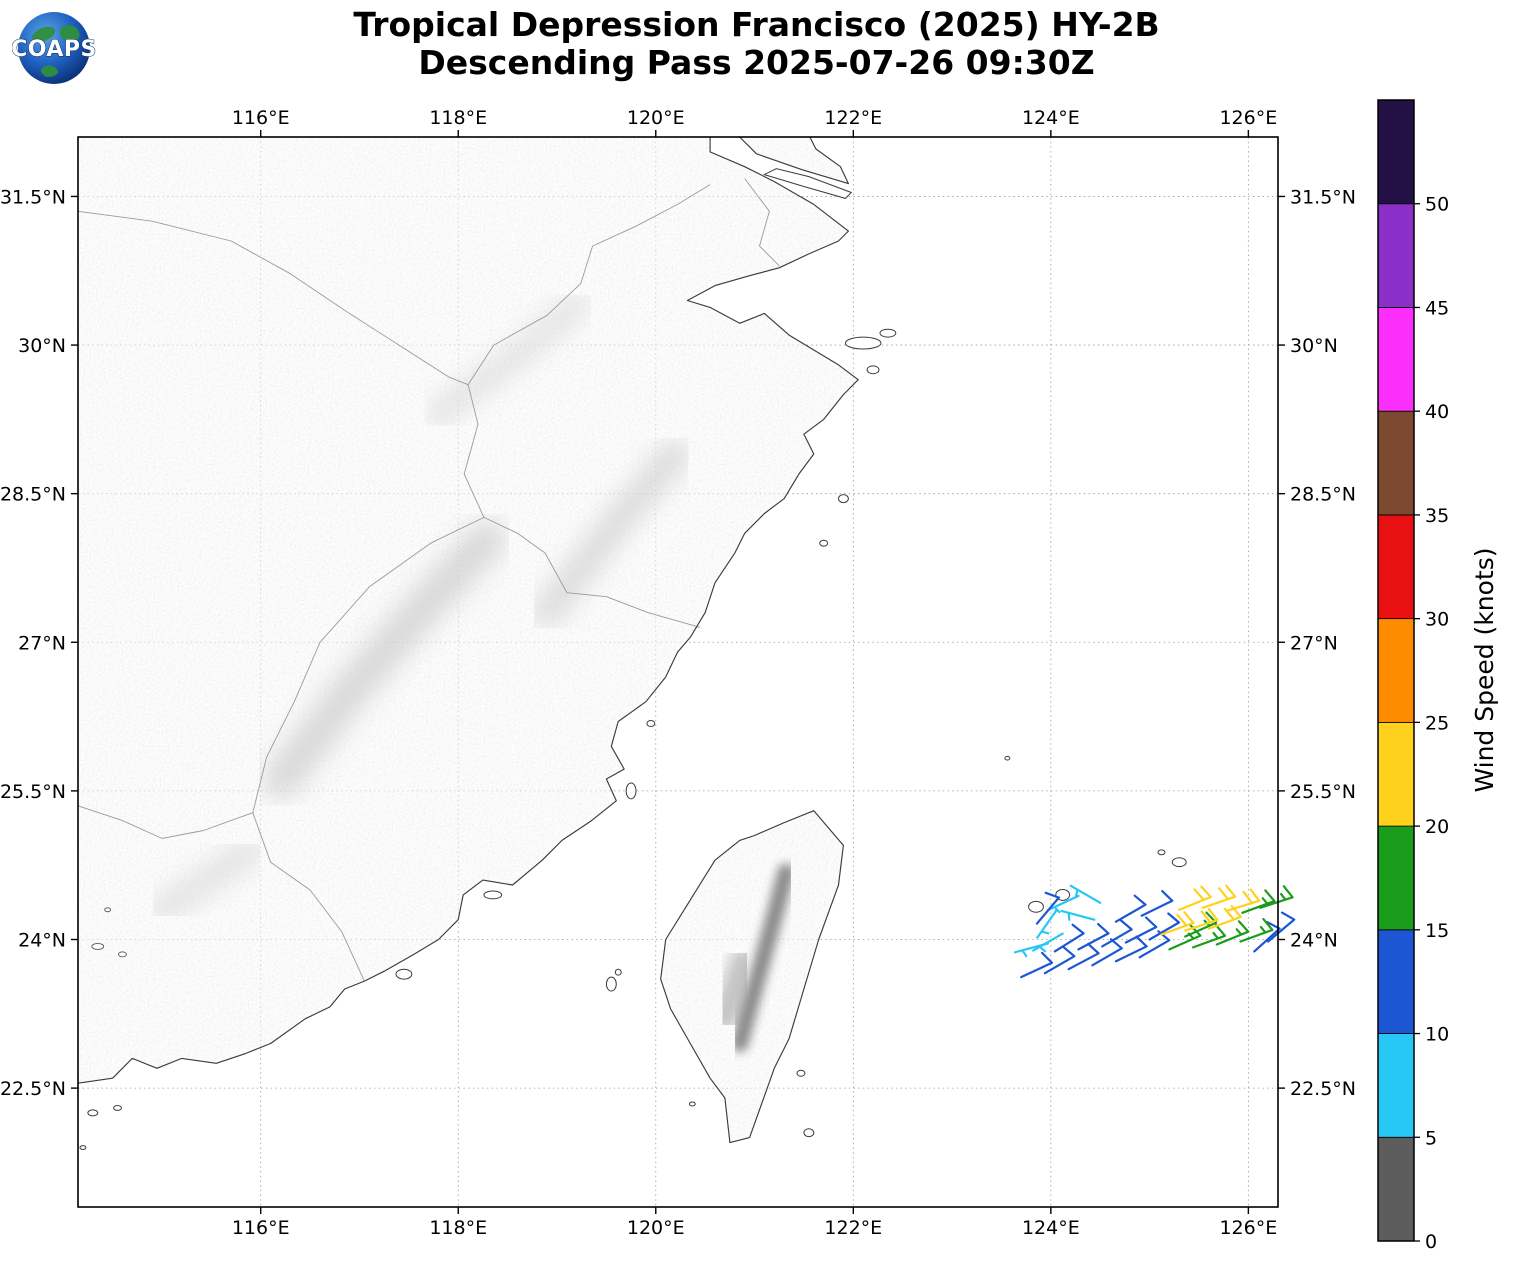 The width and height of the screenshot is (1513, 1264). What do you see at coordinates (458, 1228) in the screenshot?
I see `lon-tick-label-bottom: 118°E` at bounding box center [458, 1228].